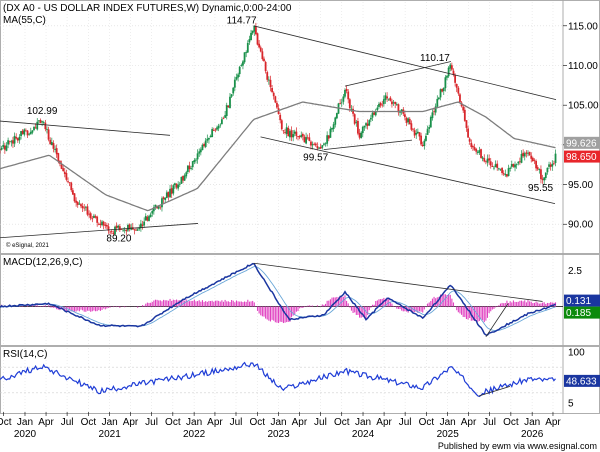  Describe the element at coordinates (384, 422) in the screenshot. I see `x-month-label: Apr` at that location.